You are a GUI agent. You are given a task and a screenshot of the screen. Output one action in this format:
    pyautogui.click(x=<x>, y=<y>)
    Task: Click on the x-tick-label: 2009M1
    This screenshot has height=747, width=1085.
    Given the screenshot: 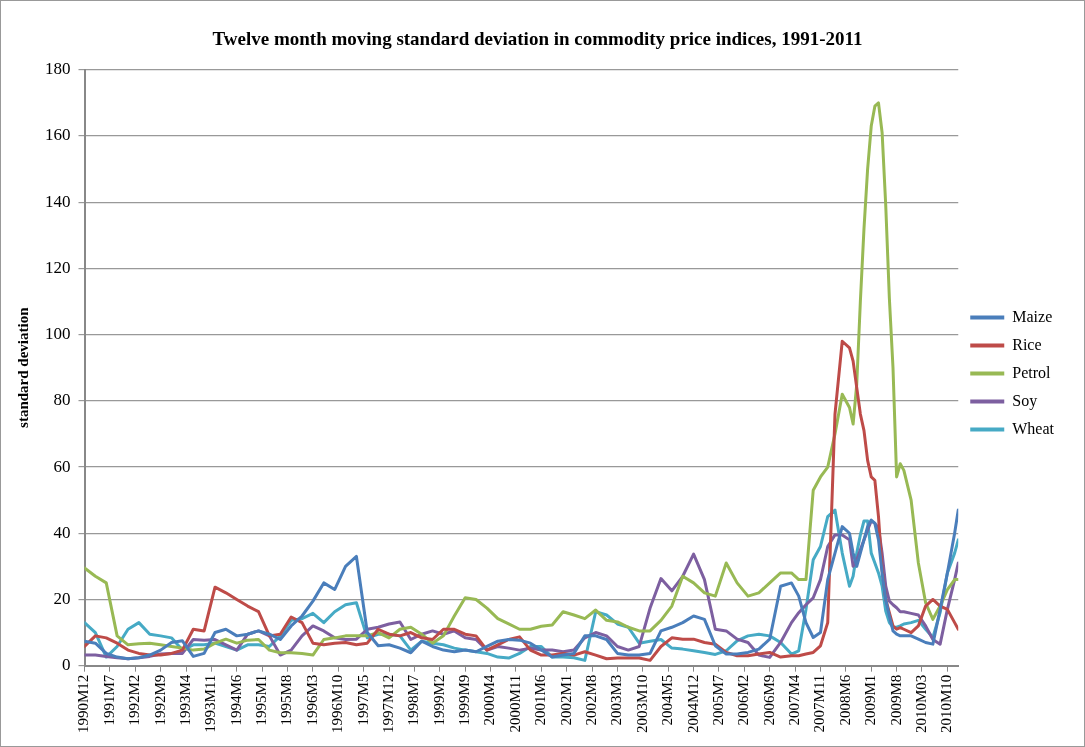 What is the action you would take?
    pyautogui.click(x=870, y=700)
    